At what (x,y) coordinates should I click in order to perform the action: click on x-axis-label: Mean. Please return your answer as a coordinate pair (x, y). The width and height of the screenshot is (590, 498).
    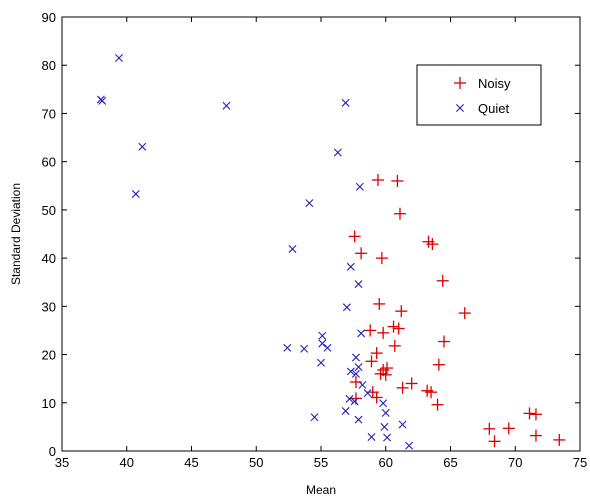
    Looking at the image, I should click on (321, 490).